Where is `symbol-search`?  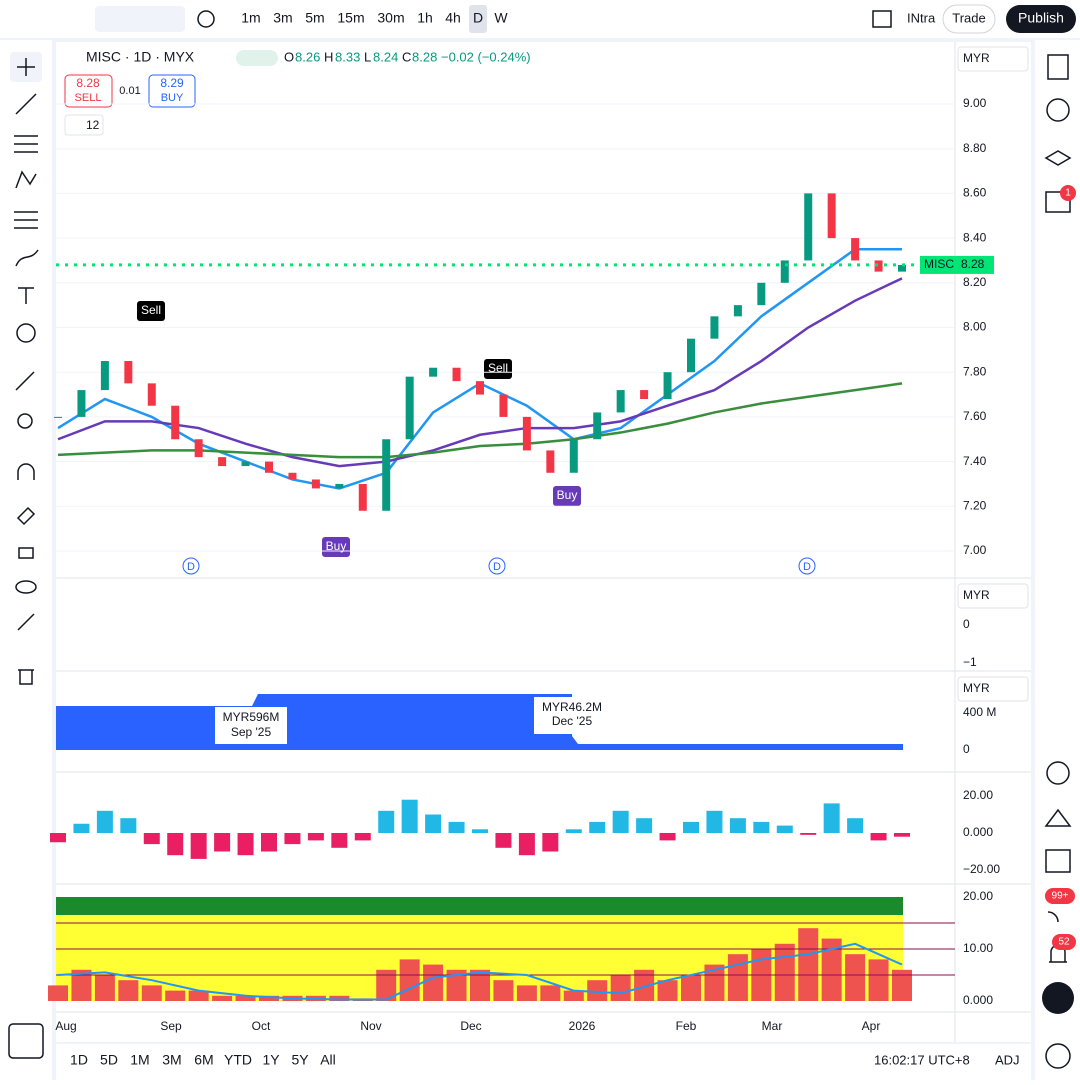 symbol-search is located at coordinates (140, 19).